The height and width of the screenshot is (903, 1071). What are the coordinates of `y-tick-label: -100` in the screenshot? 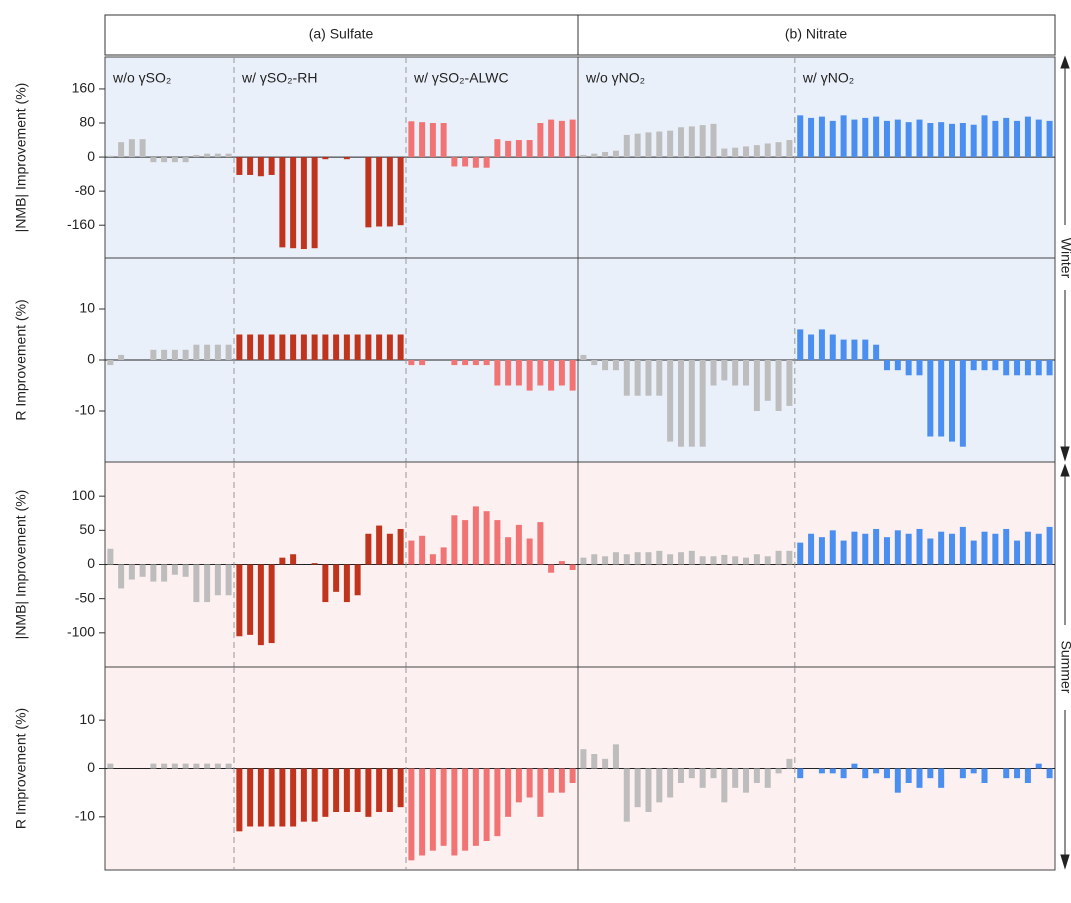 It's located at (81, 632).